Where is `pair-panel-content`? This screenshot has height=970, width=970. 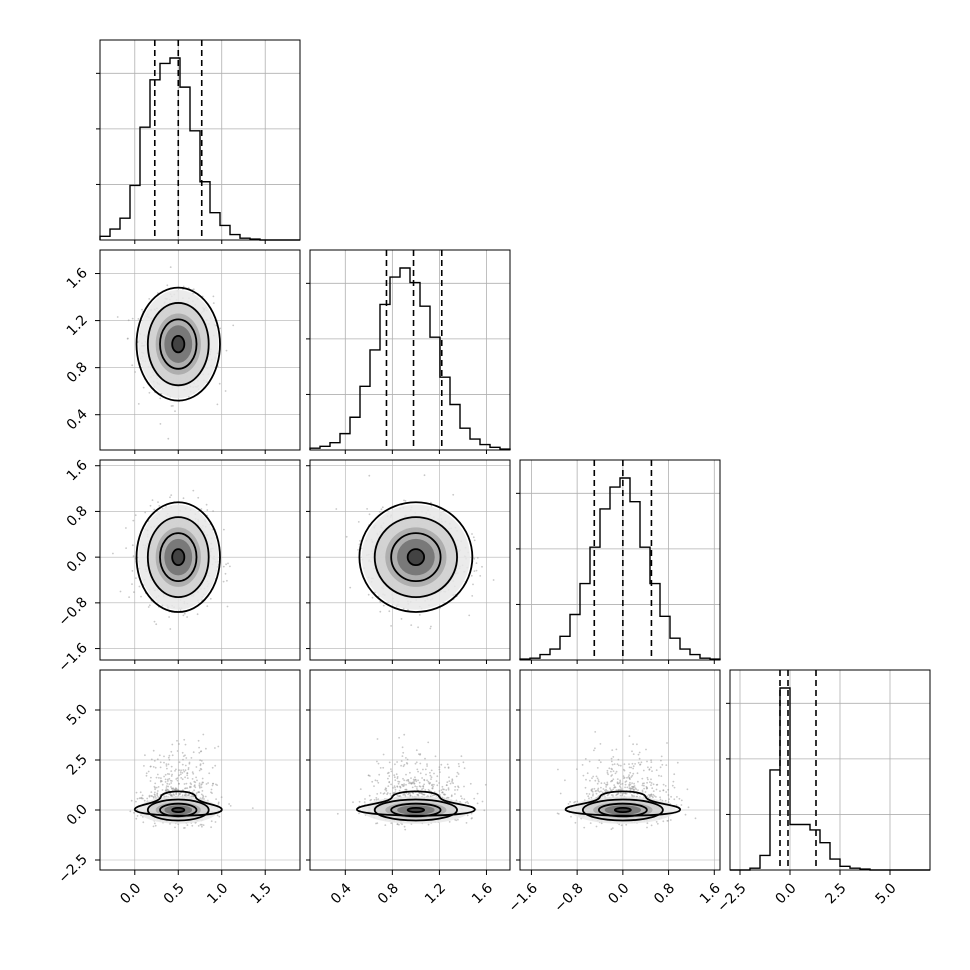
pair-panel-content is located at coordinates (410, 770).